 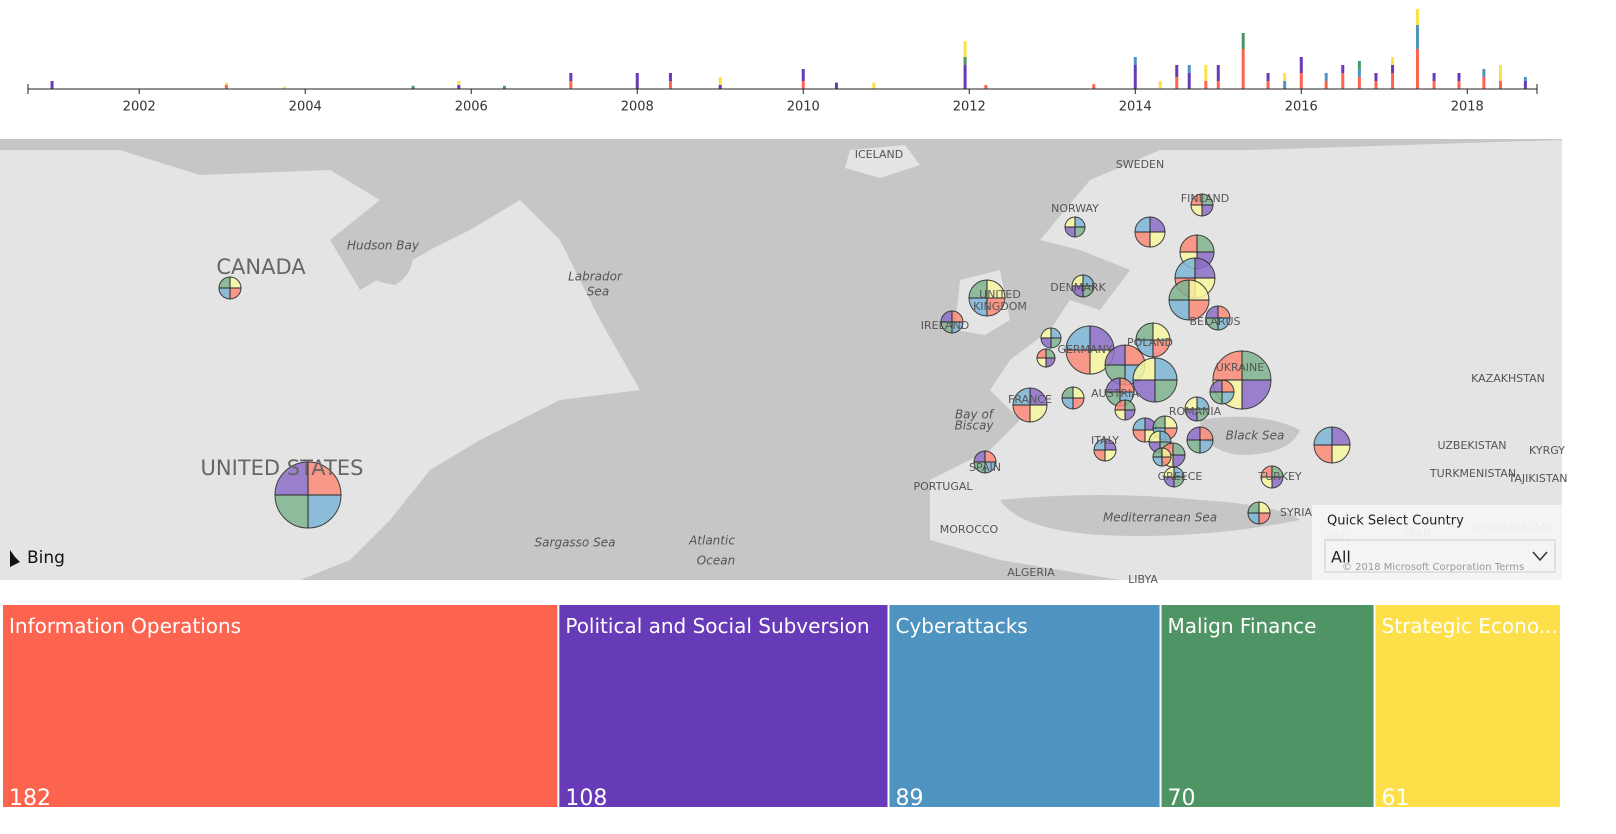 What do you see at coordinates (943, 486) in the screenshot?
I see `map-label: PORTUGAL` at bounding box center [943, 486].